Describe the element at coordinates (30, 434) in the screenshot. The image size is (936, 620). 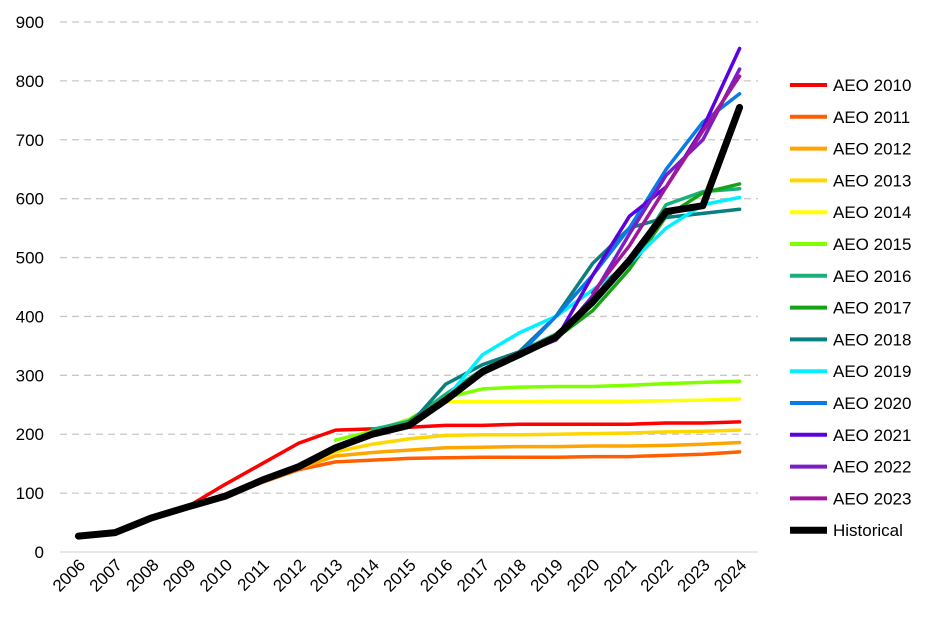
I see `y-tick-label: 200` at that location.